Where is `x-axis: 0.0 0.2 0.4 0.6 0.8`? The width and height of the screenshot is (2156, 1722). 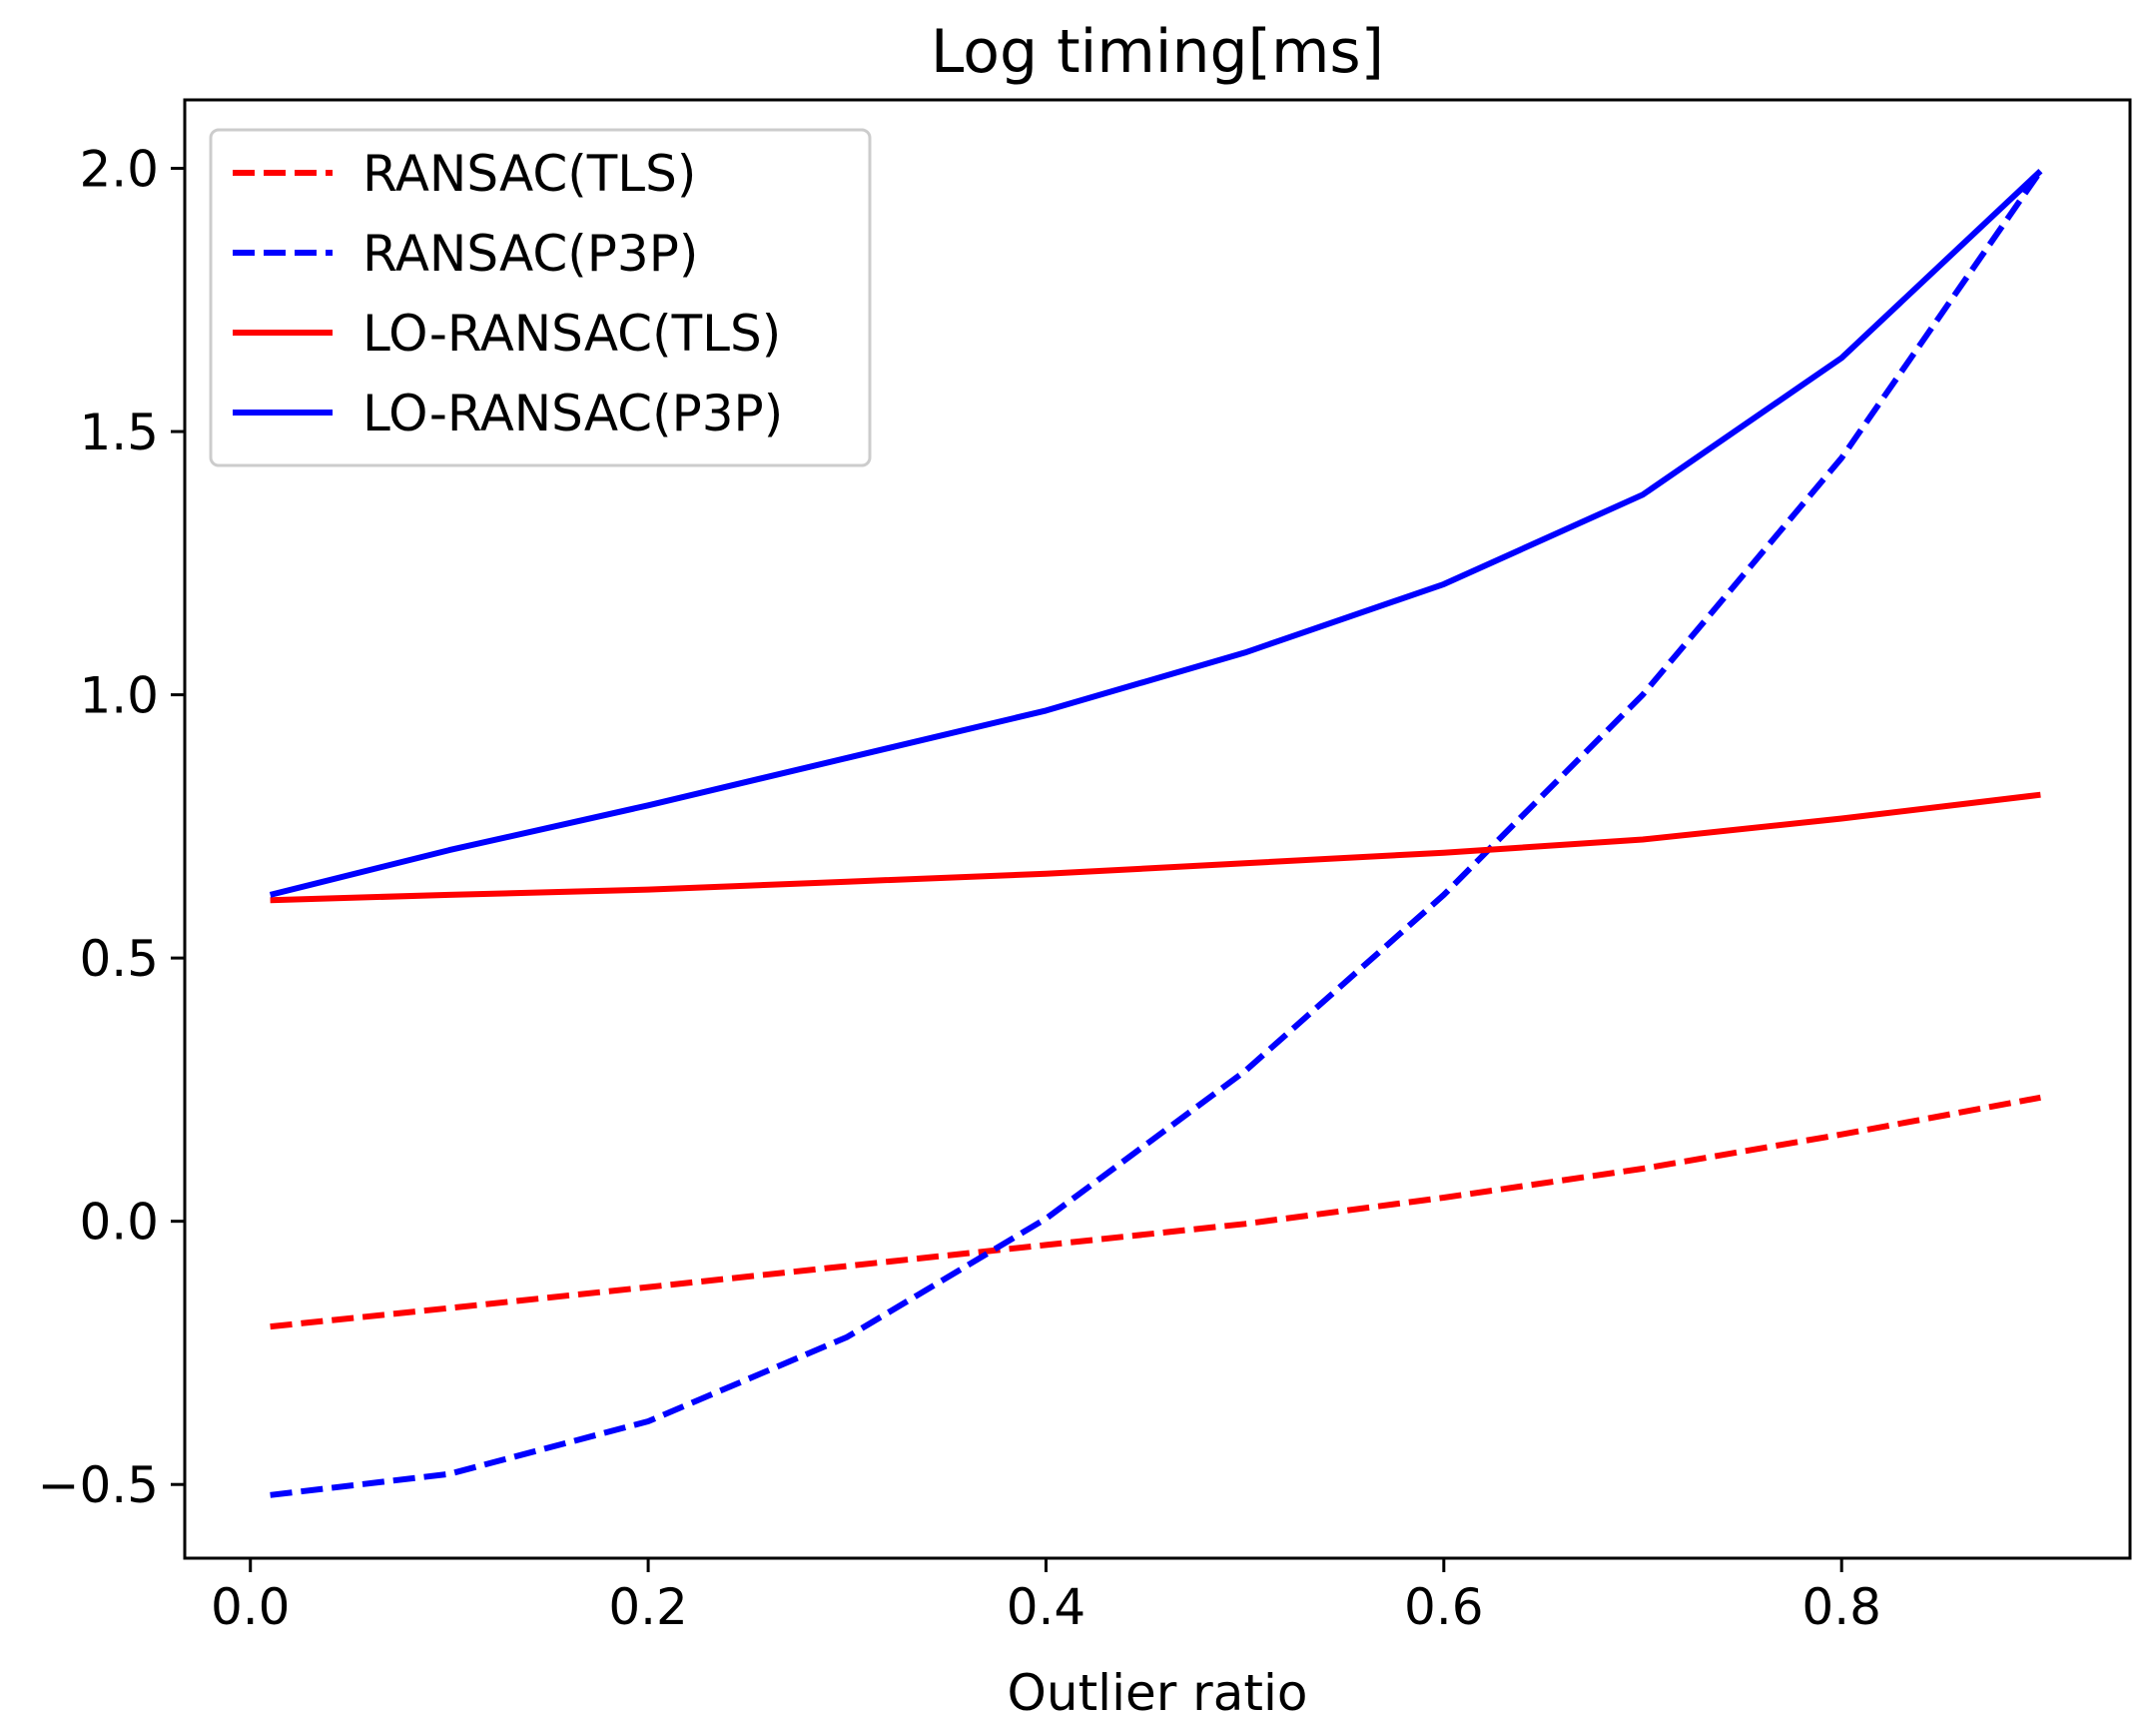 x-axis: 0.0 0.2 0.4 0.6 0.8 is located at coordinates (1046, 1597).